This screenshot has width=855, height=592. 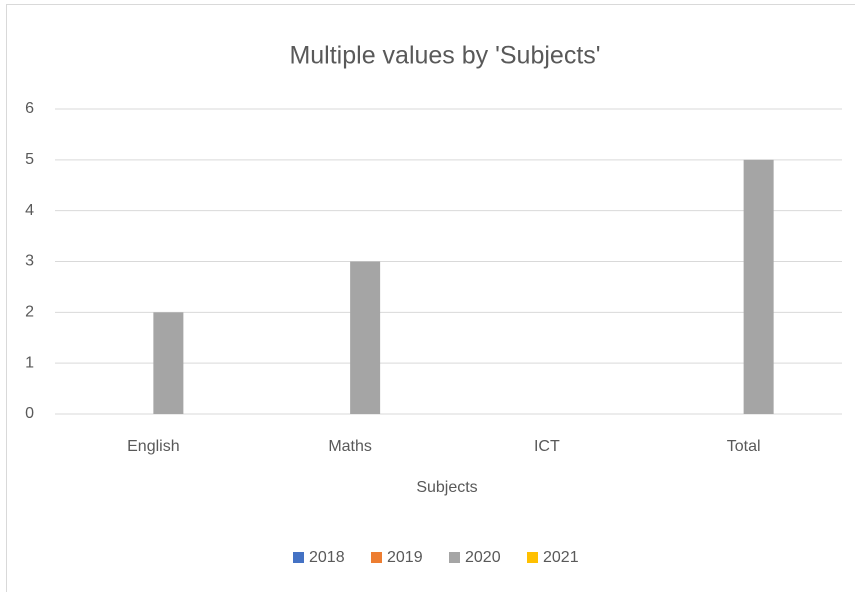 What do you see at coordinates (350, 446) in the screenshot?
I see `x-tick-label: Maths` at bounding box center [350, 446].